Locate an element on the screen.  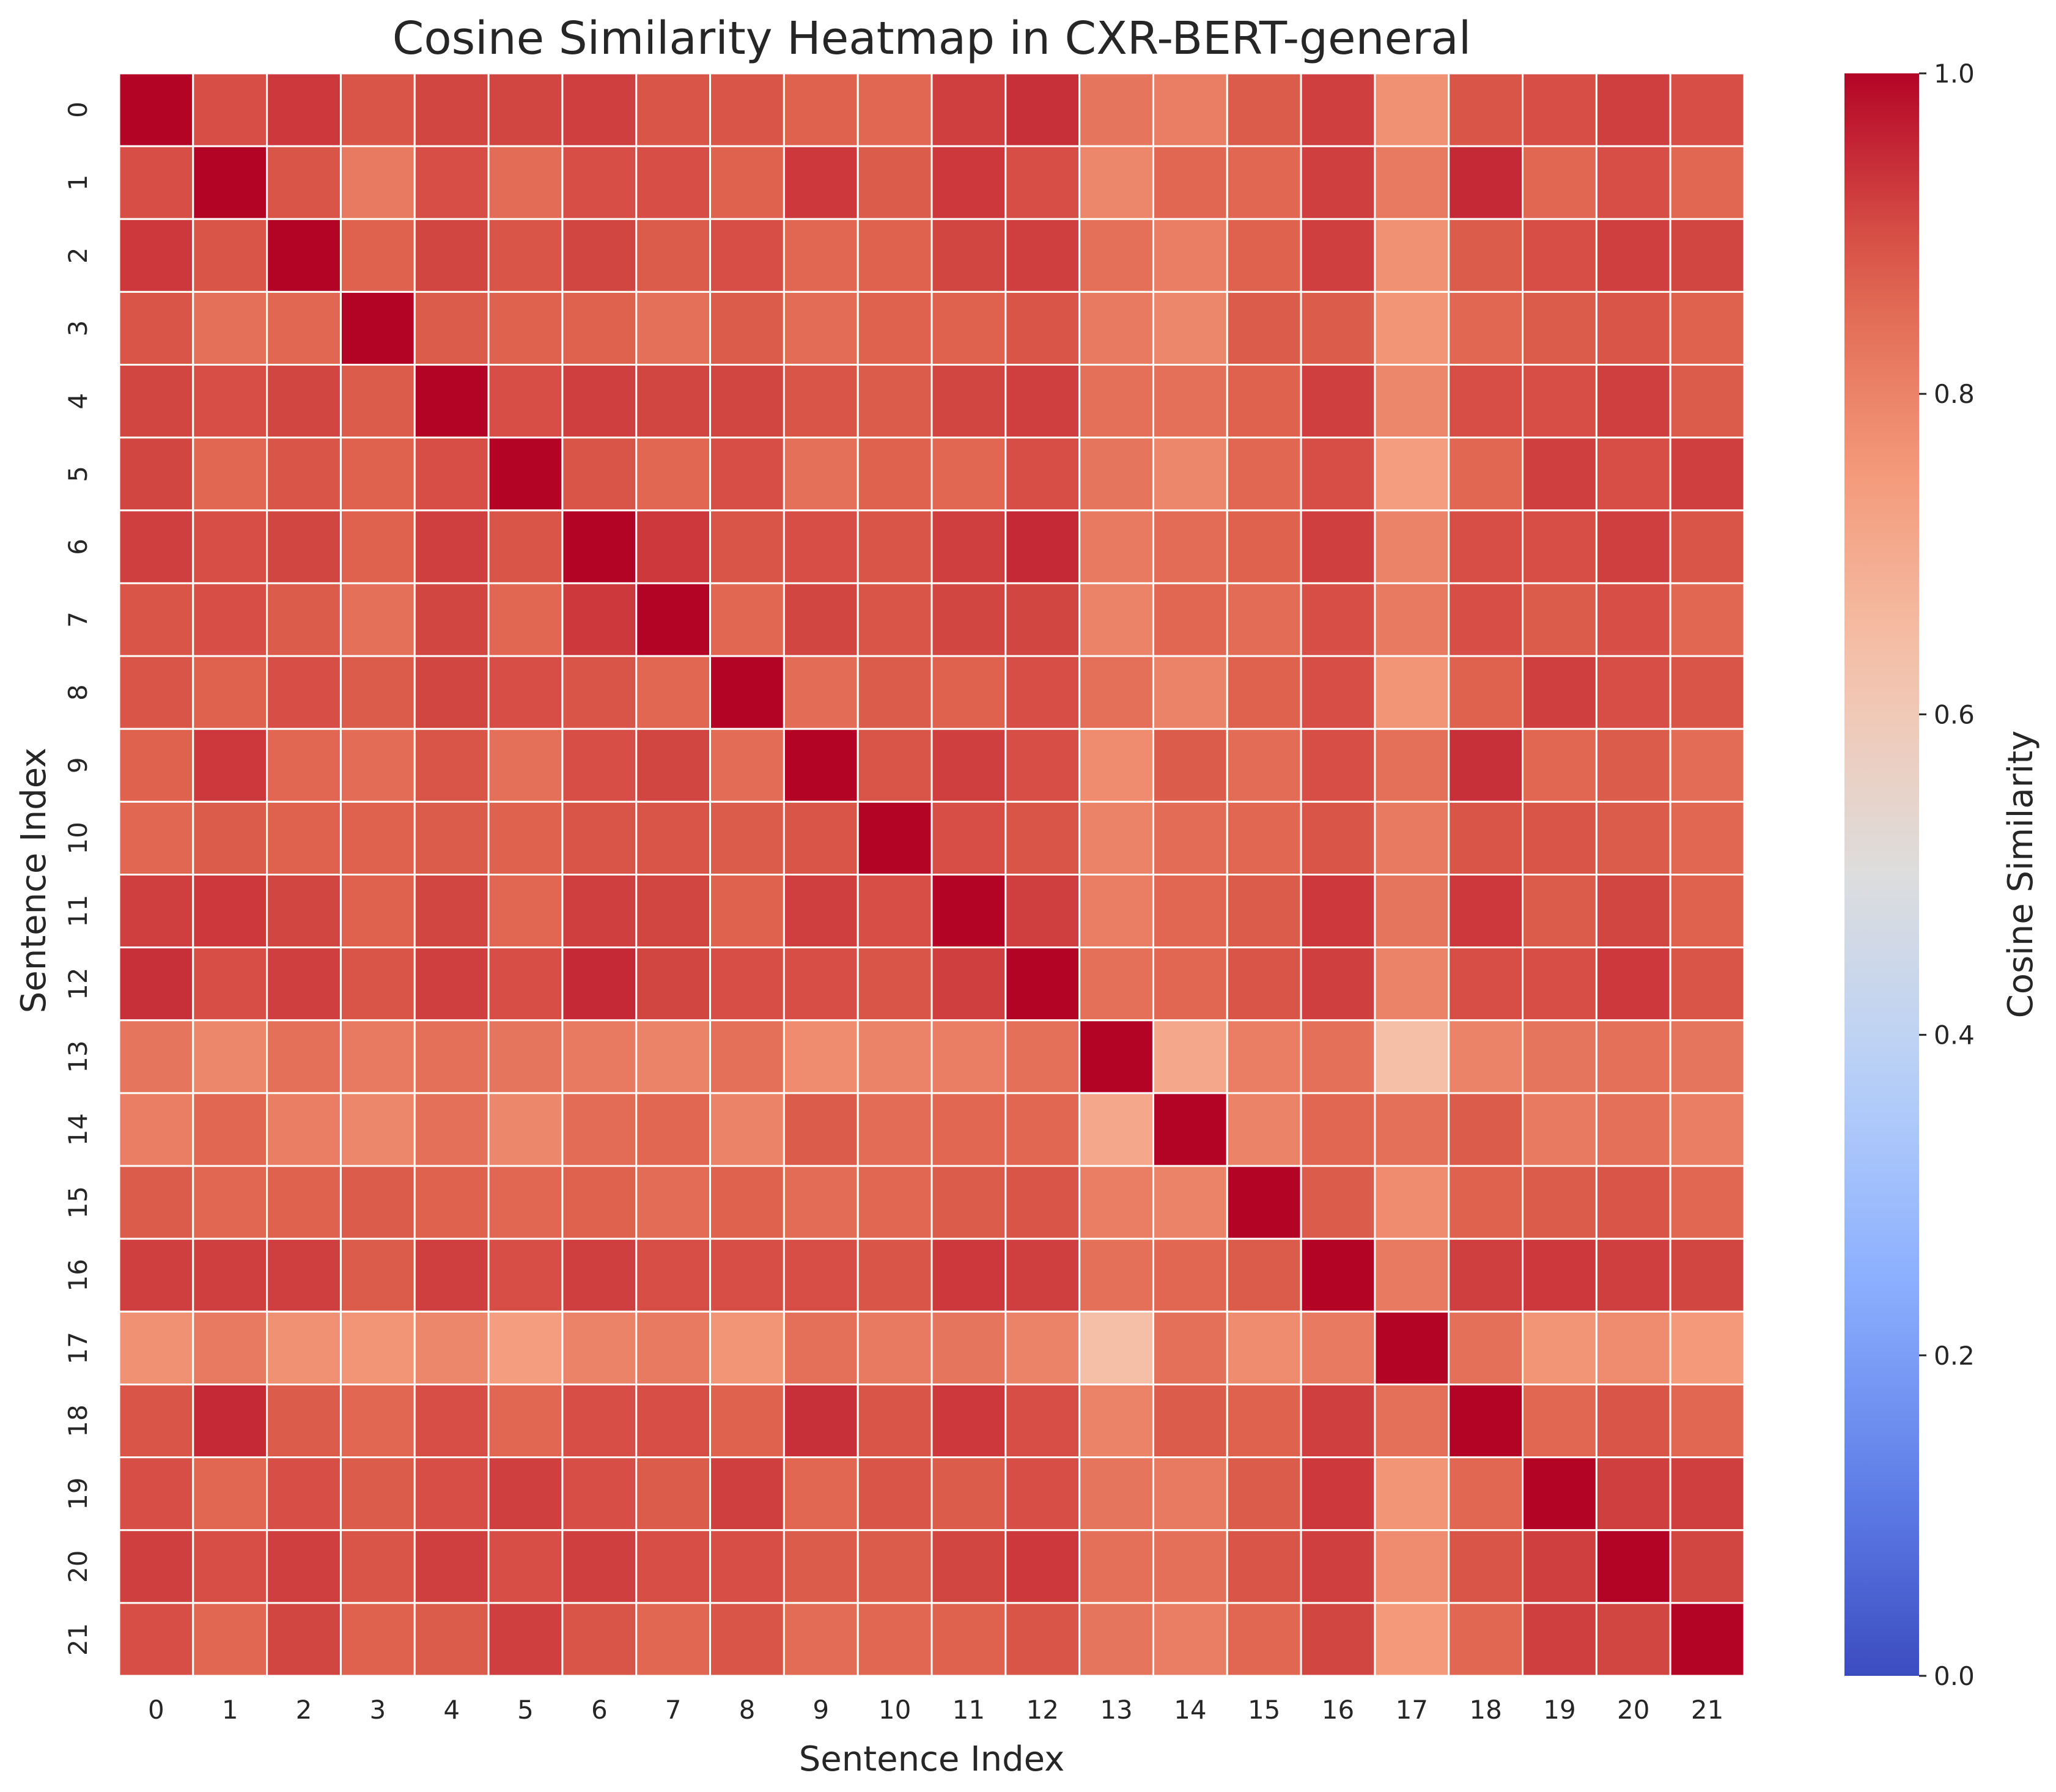
x-tick-label: 16 is located at coordinates (1338, 1710).